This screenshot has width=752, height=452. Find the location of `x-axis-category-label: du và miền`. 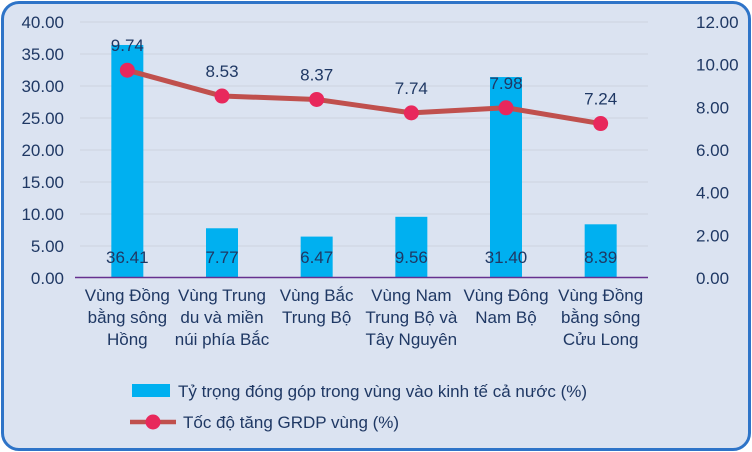

x-axis-category-label: du và miền is located at coordinates (221, 317).